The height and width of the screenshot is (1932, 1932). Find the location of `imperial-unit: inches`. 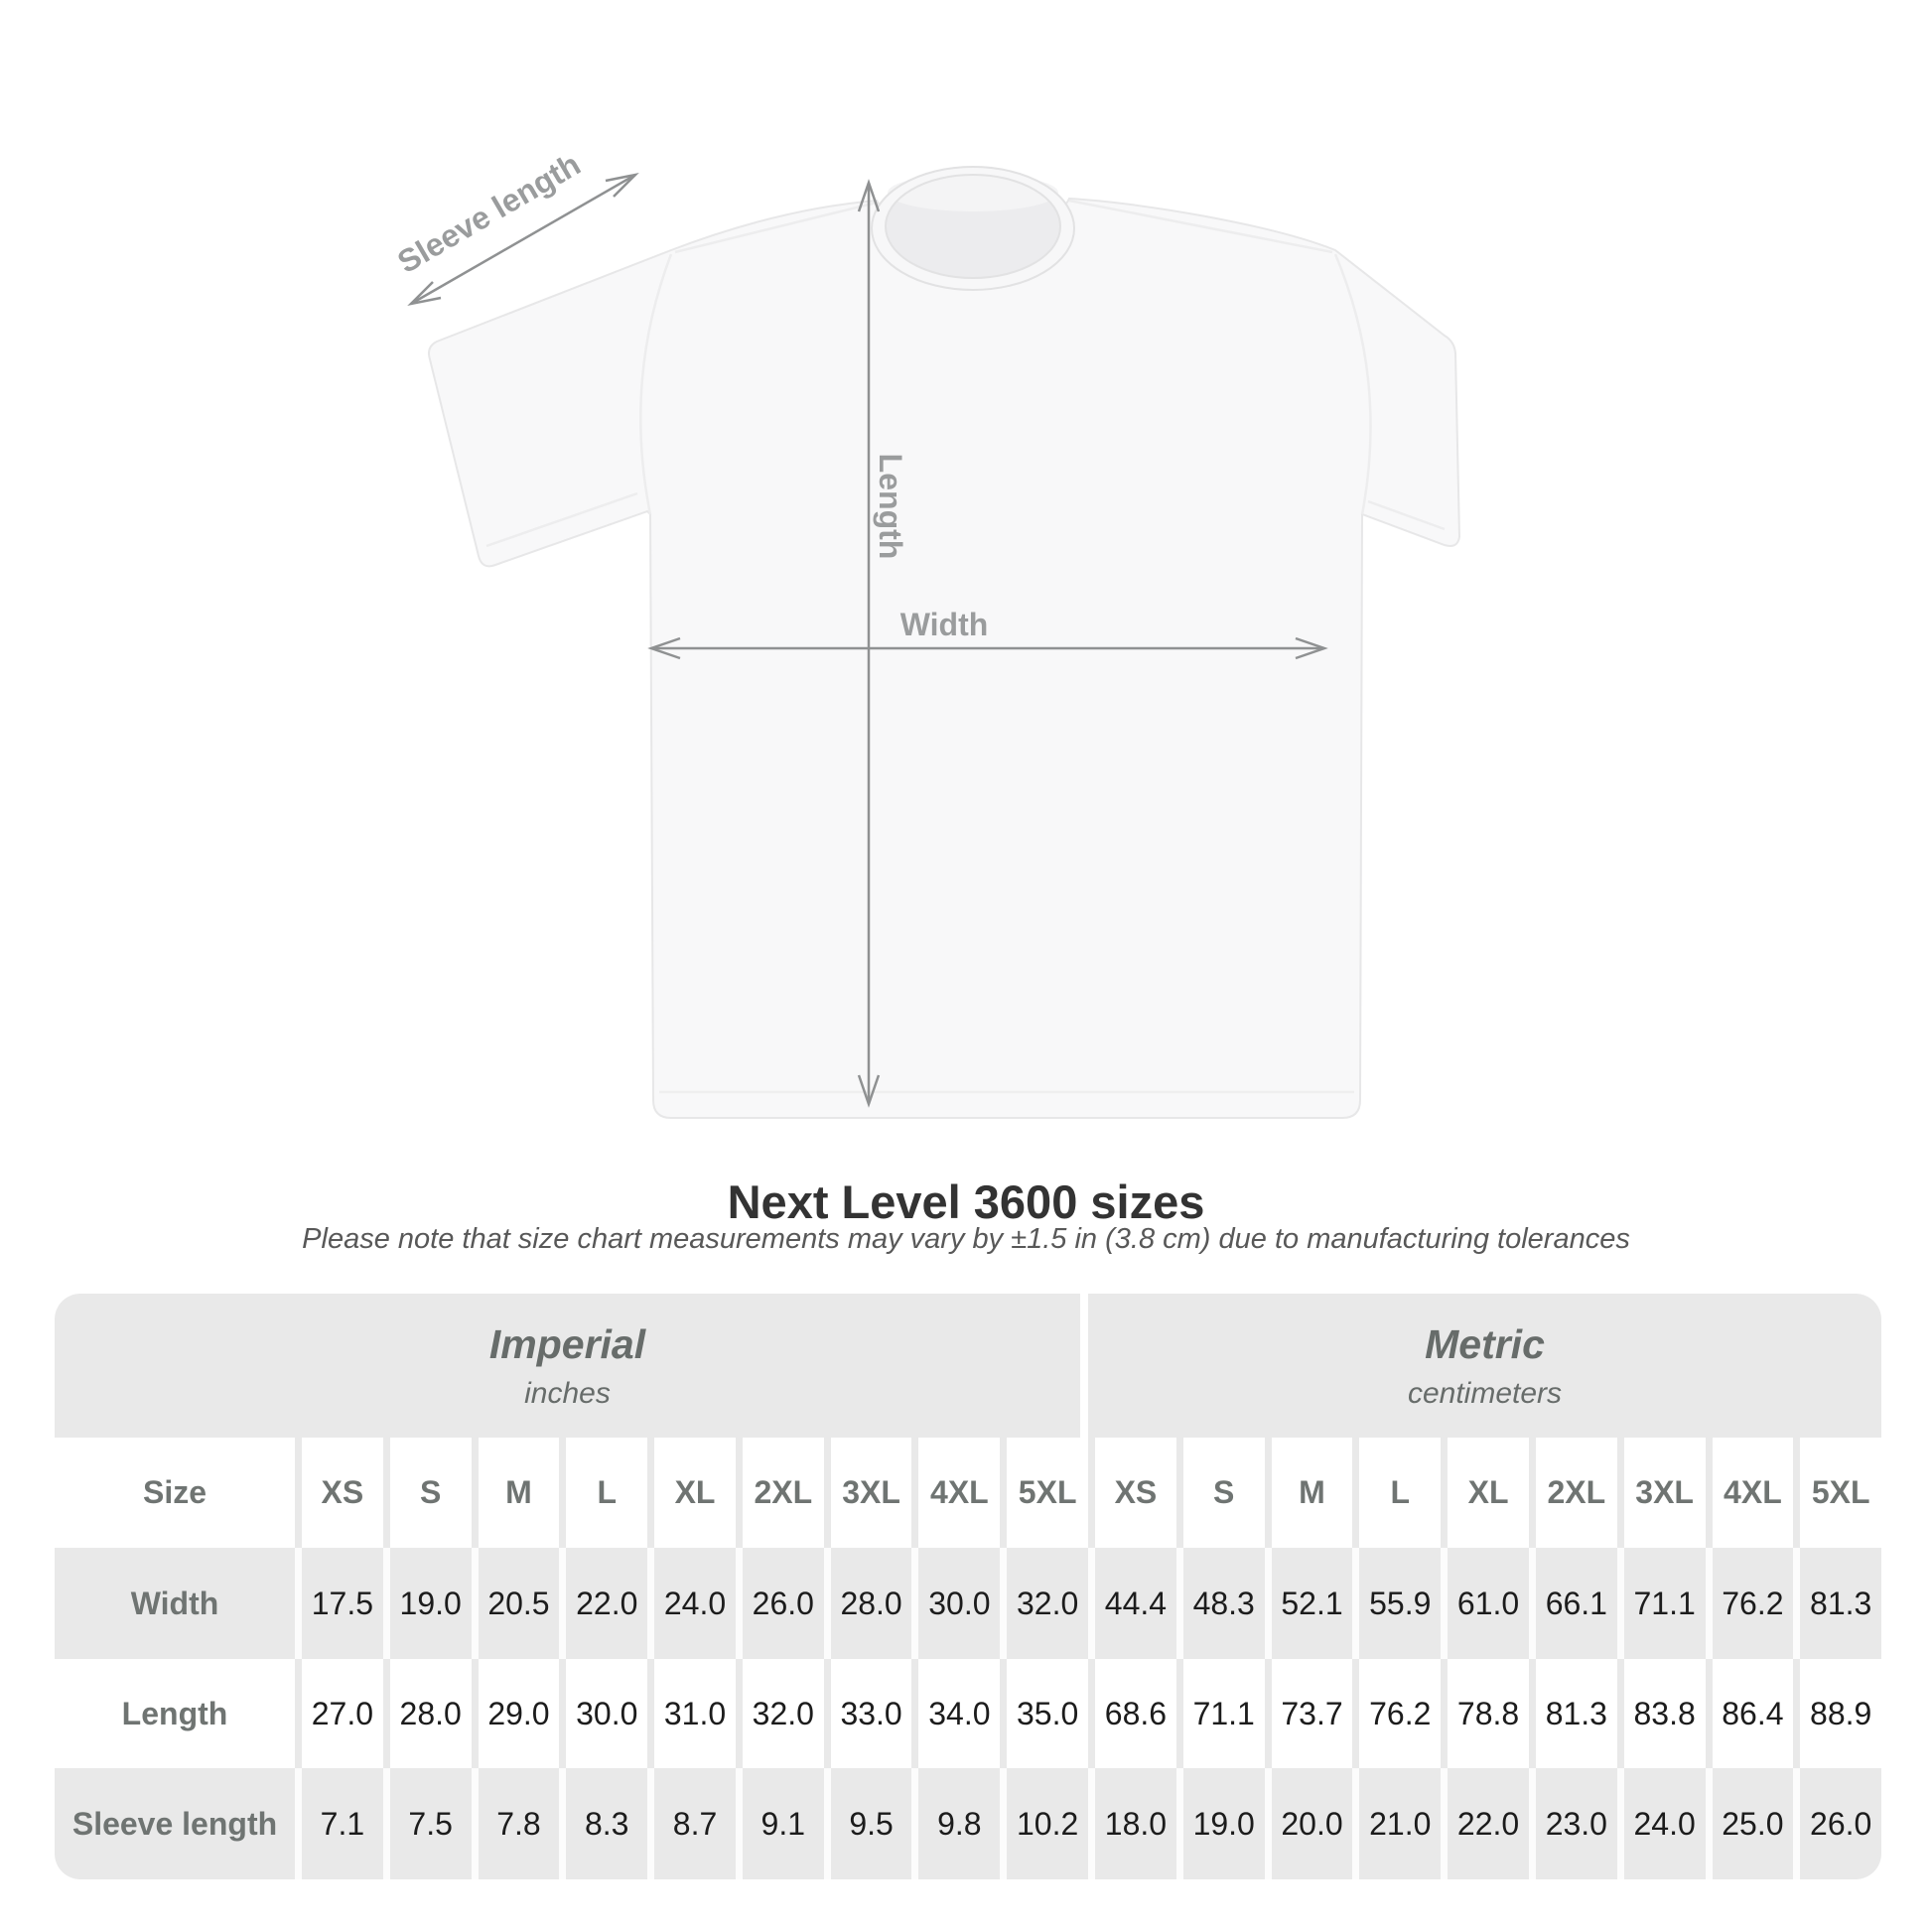

imperial-unit: inches is located at coordinates (568, 1393).